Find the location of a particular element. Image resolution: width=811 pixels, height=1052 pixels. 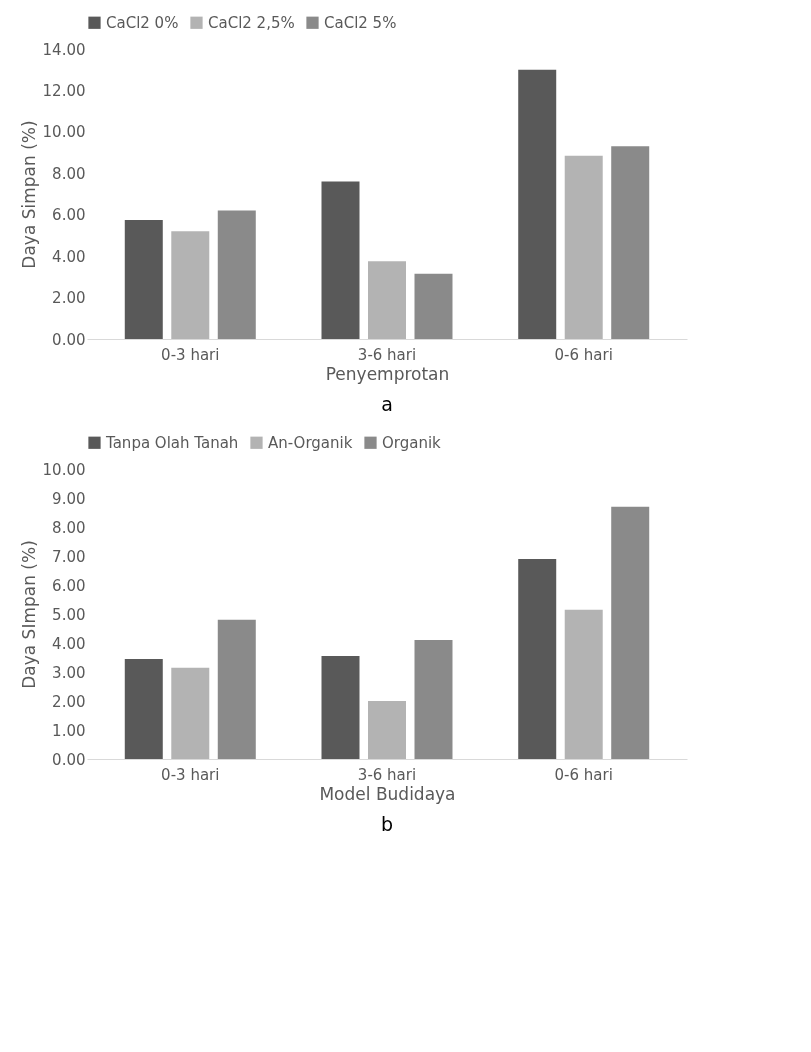

y-axis-title: Daya Simpan (%) is located at coordinates (28, 194).